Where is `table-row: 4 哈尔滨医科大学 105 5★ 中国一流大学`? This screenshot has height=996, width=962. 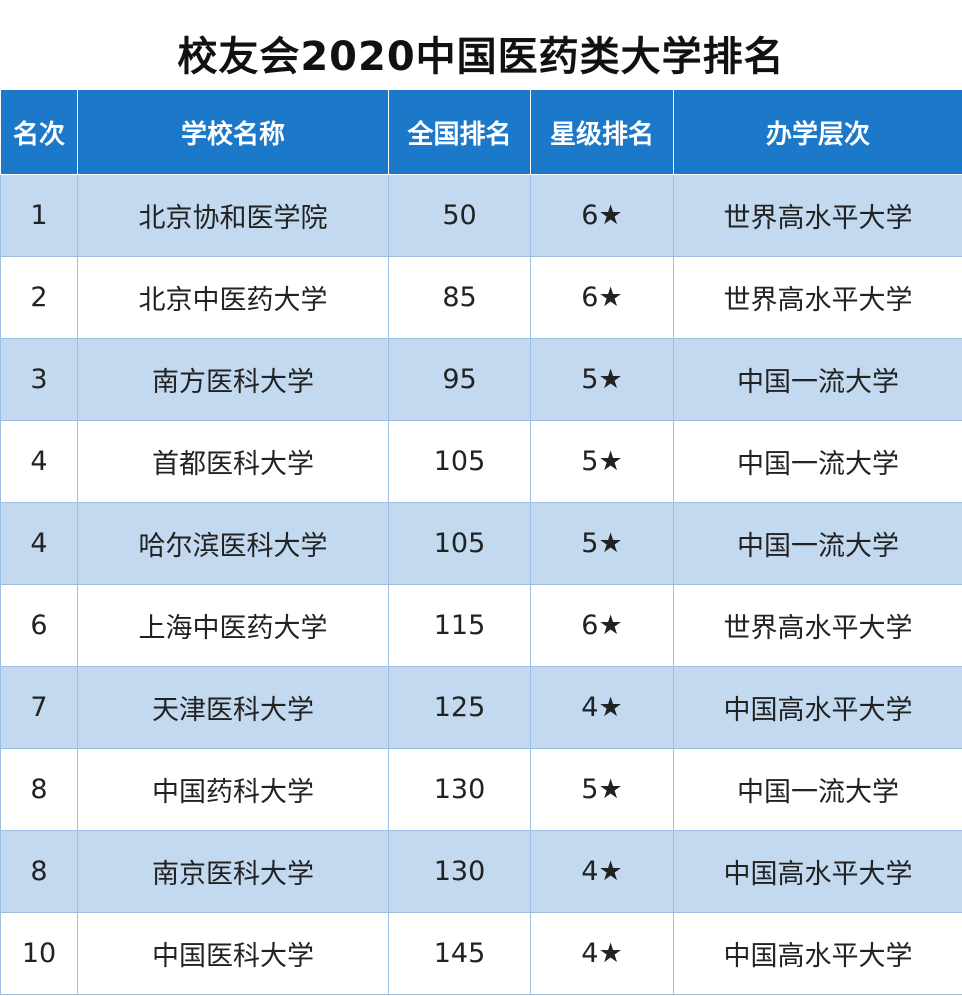
table-row: 4 哈尔滨医科大学 105 5★ 中国一流大学 is located at coordinates (481, 543).